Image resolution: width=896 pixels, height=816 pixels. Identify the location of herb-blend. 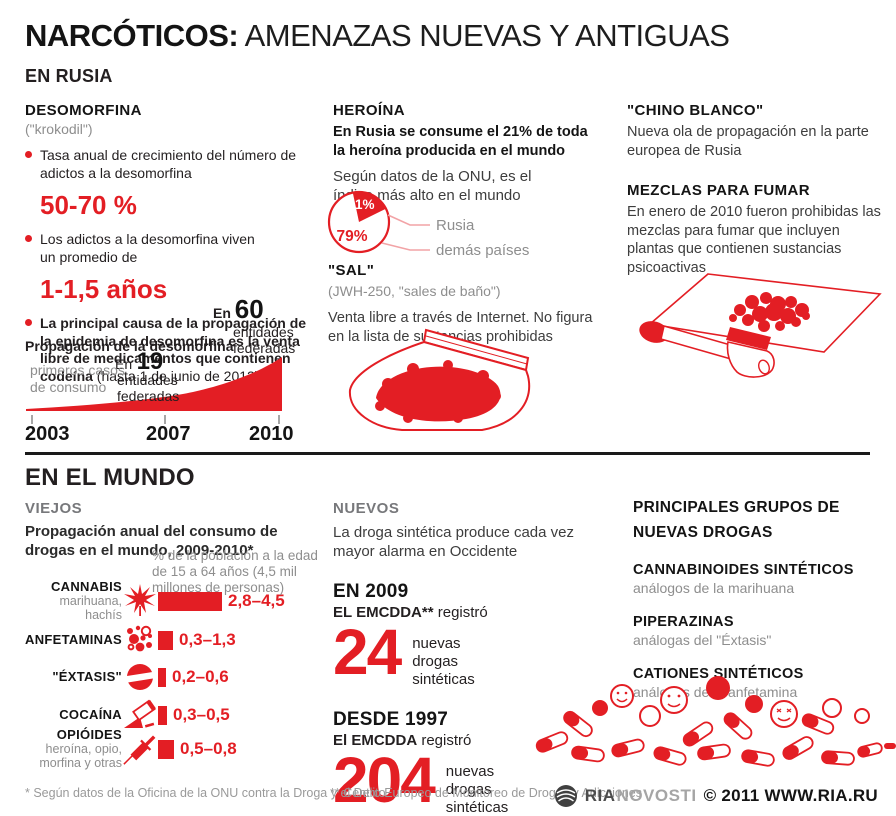
(769, 312).